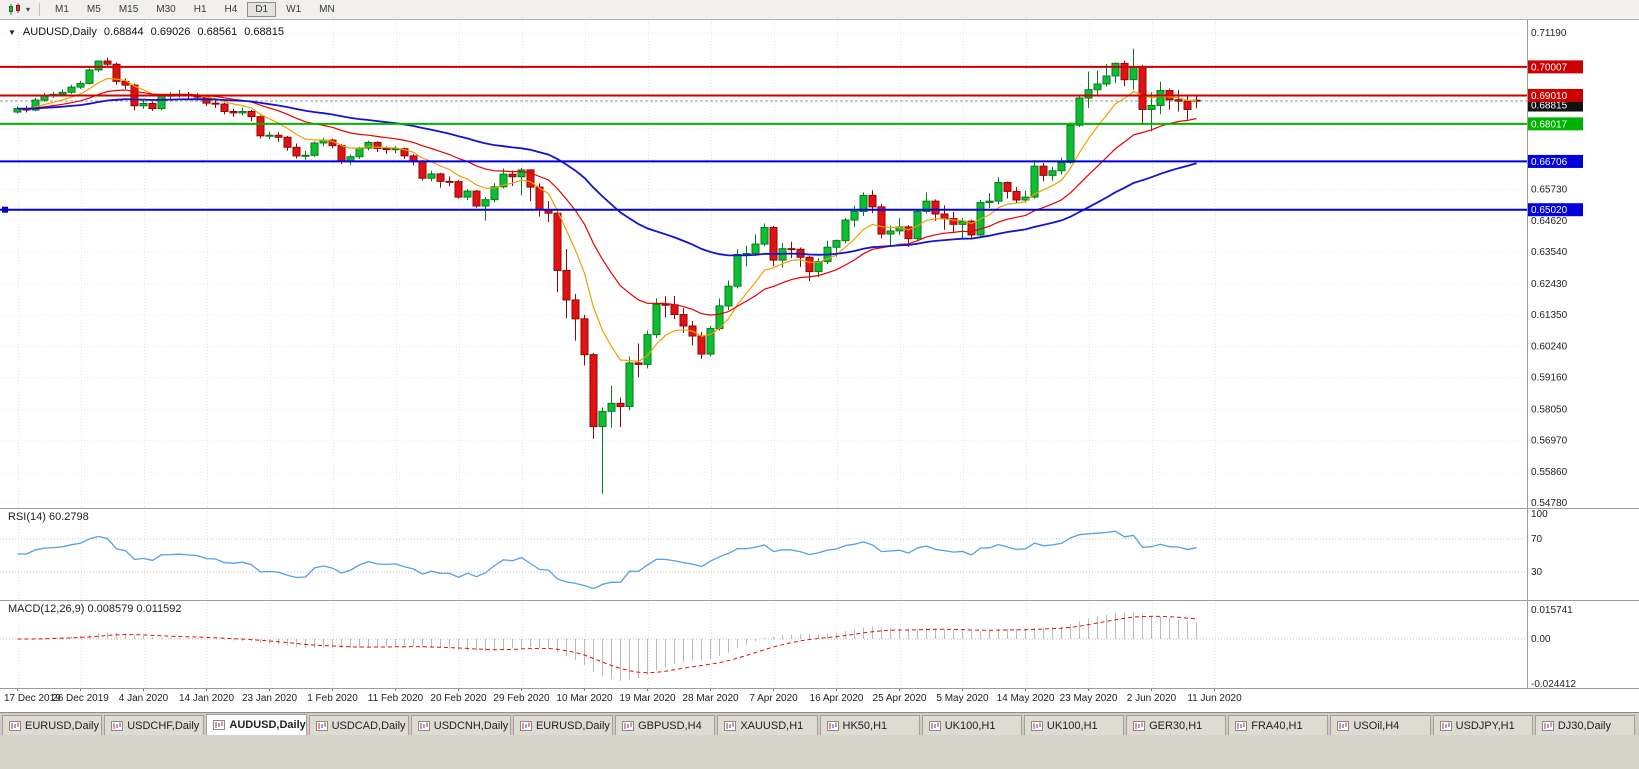 Image resolution: width=1639 pixels, height=769 pixels. I want to click on chart-tab-label: USDCNH,Daily, so click(471, 725).